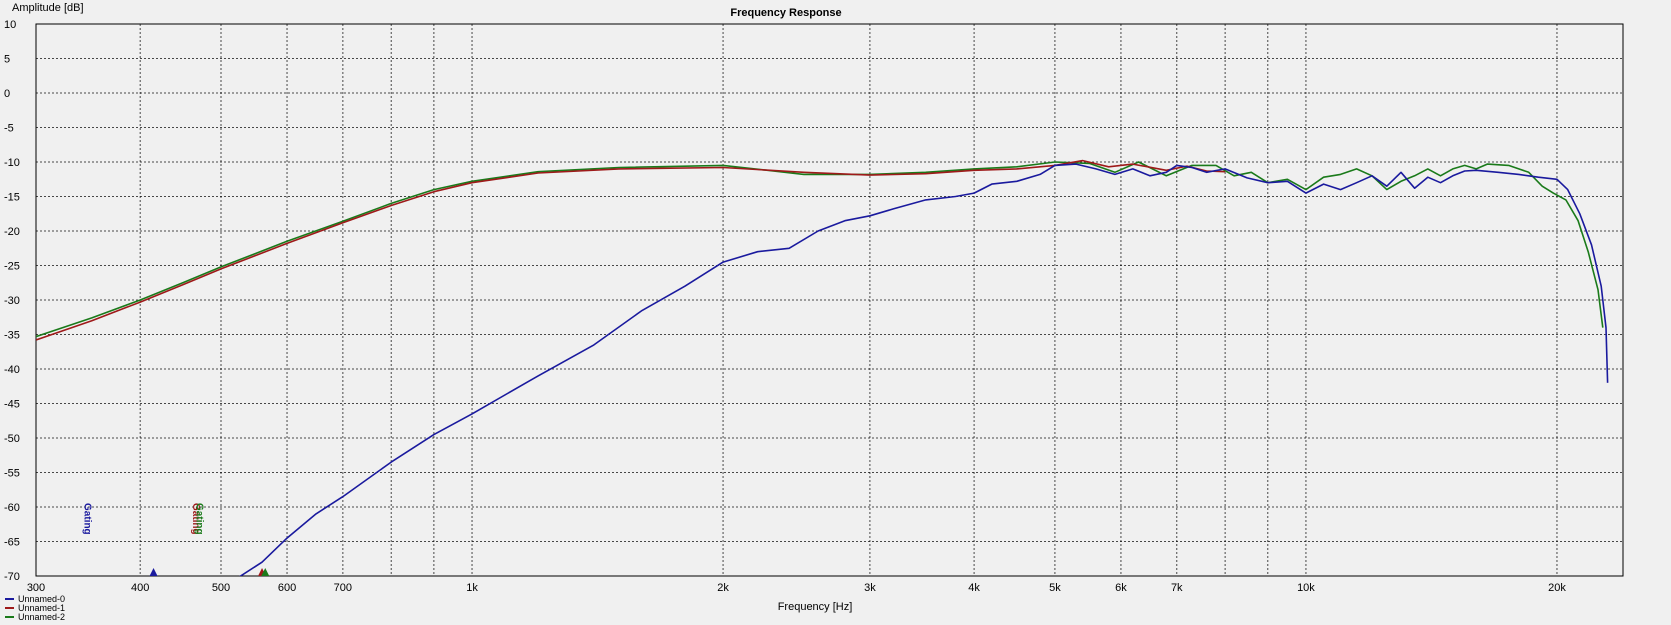  What do you see at coordinates (221, 588) in the screenshot?
I see `x-tick-label: 500` at bounding box center [221, 588].